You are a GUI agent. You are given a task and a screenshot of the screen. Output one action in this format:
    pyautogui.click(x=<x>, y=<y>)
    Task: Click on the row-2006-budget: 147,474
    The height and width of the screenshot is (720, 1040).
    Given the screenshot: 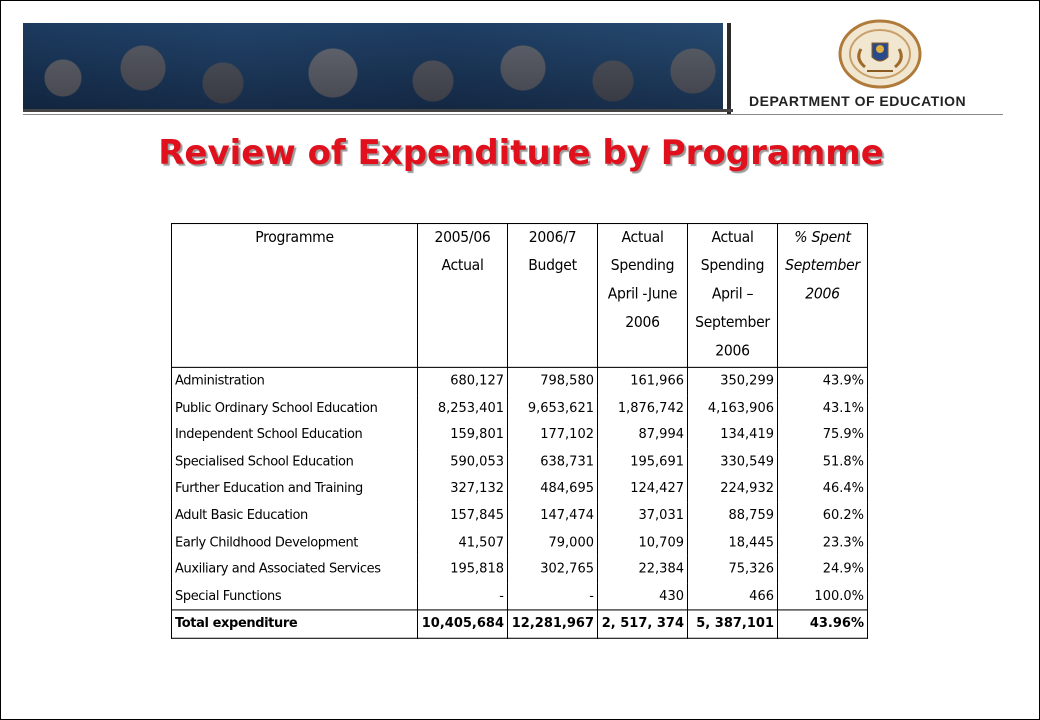 What is the action you would take?
    pyautogui.click(x=552, y=516)
    